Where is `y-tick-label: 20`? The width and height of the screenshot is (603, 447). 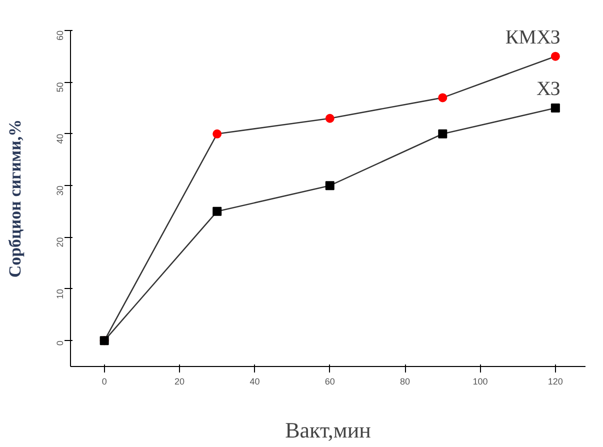 y-tick-label: 20 is located at coordinates (60, 242).